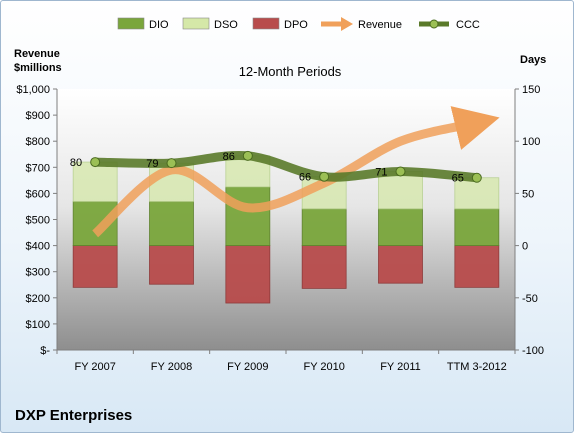  I want to click on x-tick-label: FY 2011, so click(400, 367).